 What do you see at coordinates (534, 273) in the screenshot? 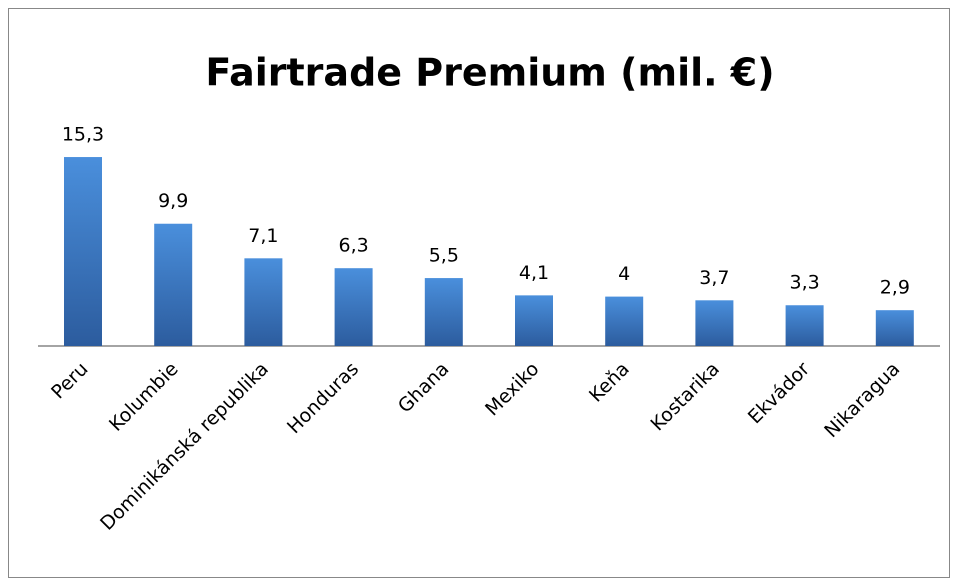
I see `value-label: 4,1` at bounding box center [534, 273].